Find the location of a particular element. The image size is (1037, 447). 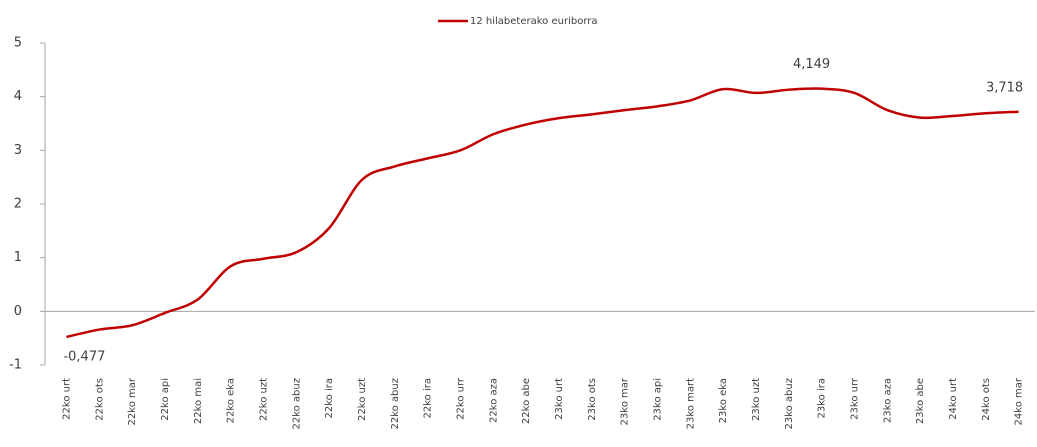

data-label: -0,477 is located at coordinates (84, 356).